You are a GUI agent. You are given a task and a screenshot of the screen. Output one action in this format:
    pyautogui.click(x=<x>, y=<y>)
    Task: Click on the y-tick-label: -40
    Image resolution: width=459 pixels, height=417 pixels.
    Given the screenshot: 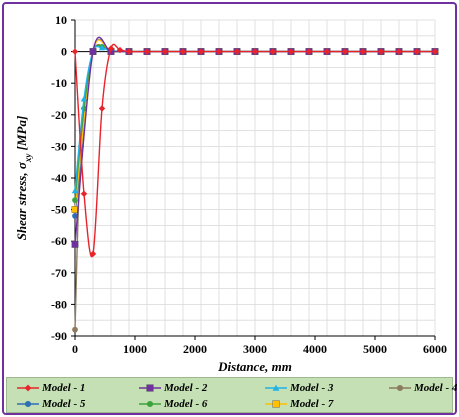 What is the action you would take?
    pyautogui.click(x=59, y=178)
    